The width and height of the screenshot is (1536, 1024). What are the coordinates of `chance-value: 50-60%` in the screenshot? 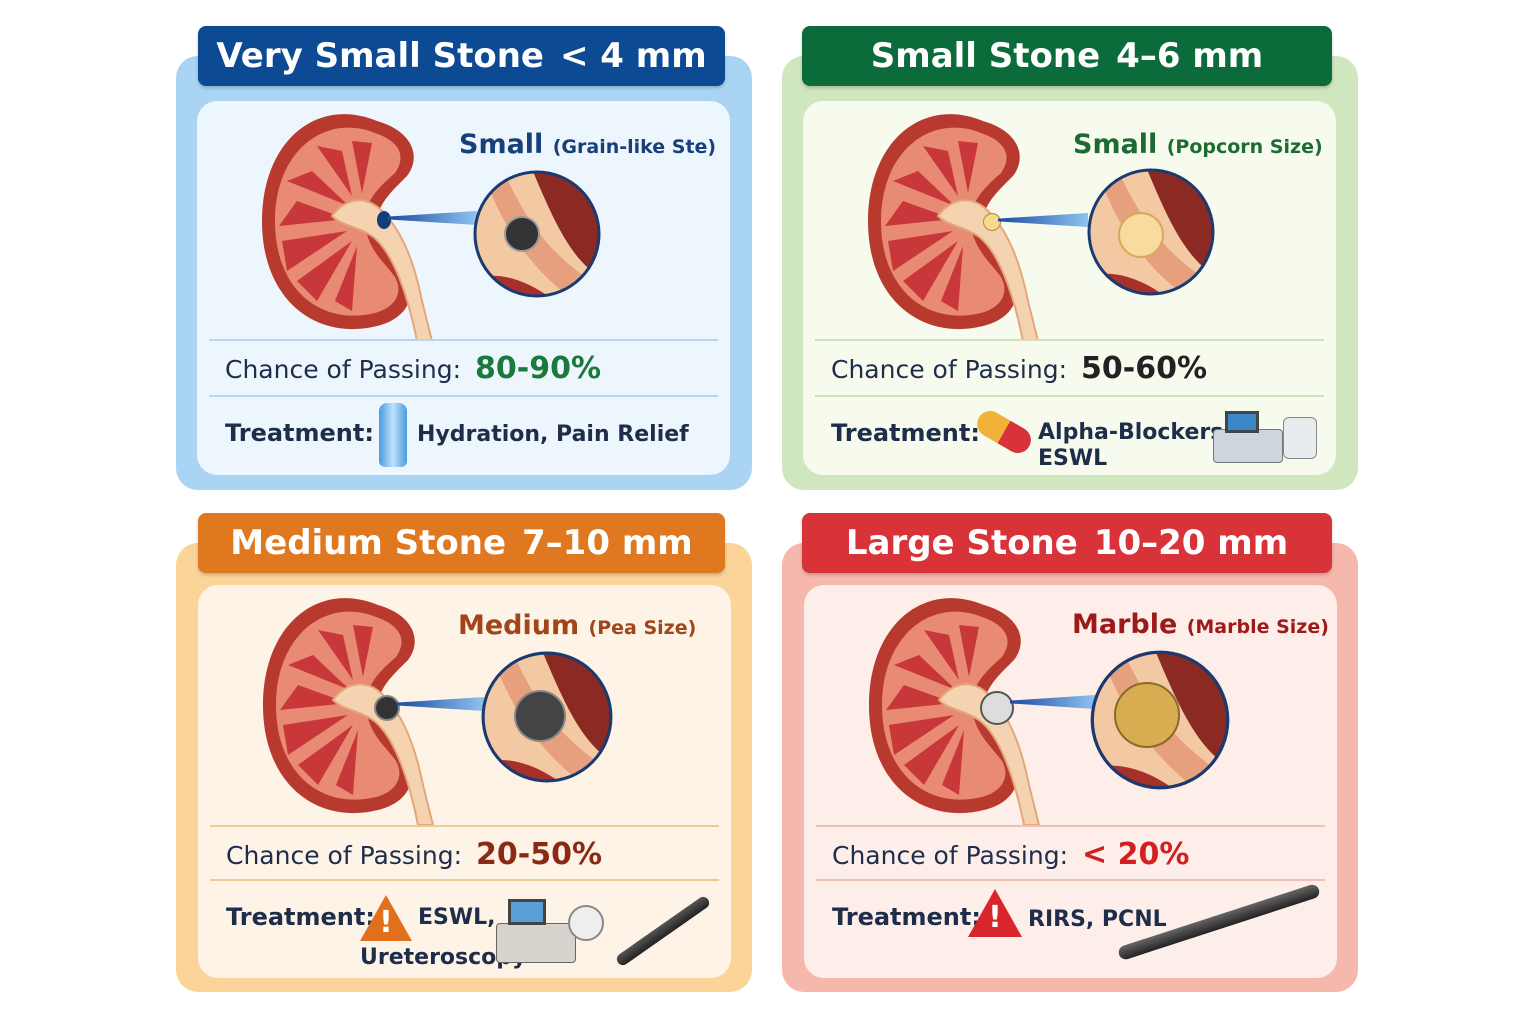 It's located at (1144, 368).